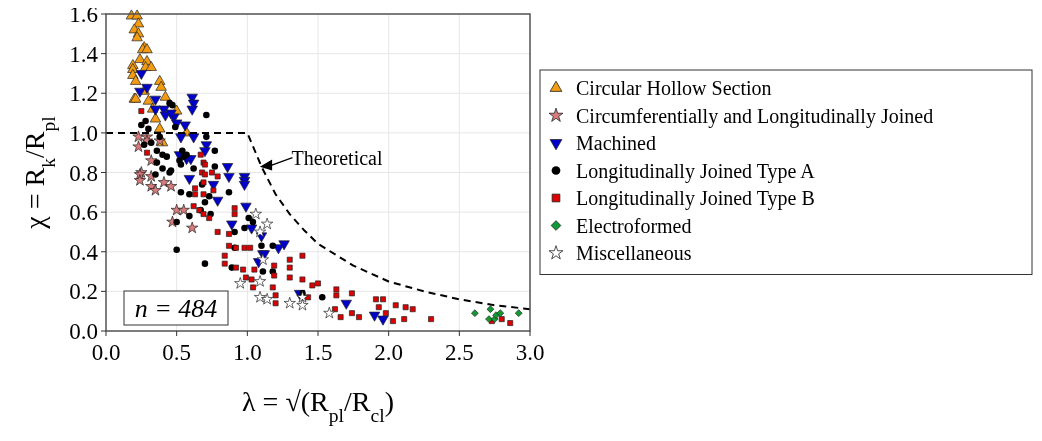 This screenshot has width=1042, height=441. What do you see at coordinates (389, 352) in the screenshot?
I see `x-tick-label: 2.0` at bounding box center [389, 352].